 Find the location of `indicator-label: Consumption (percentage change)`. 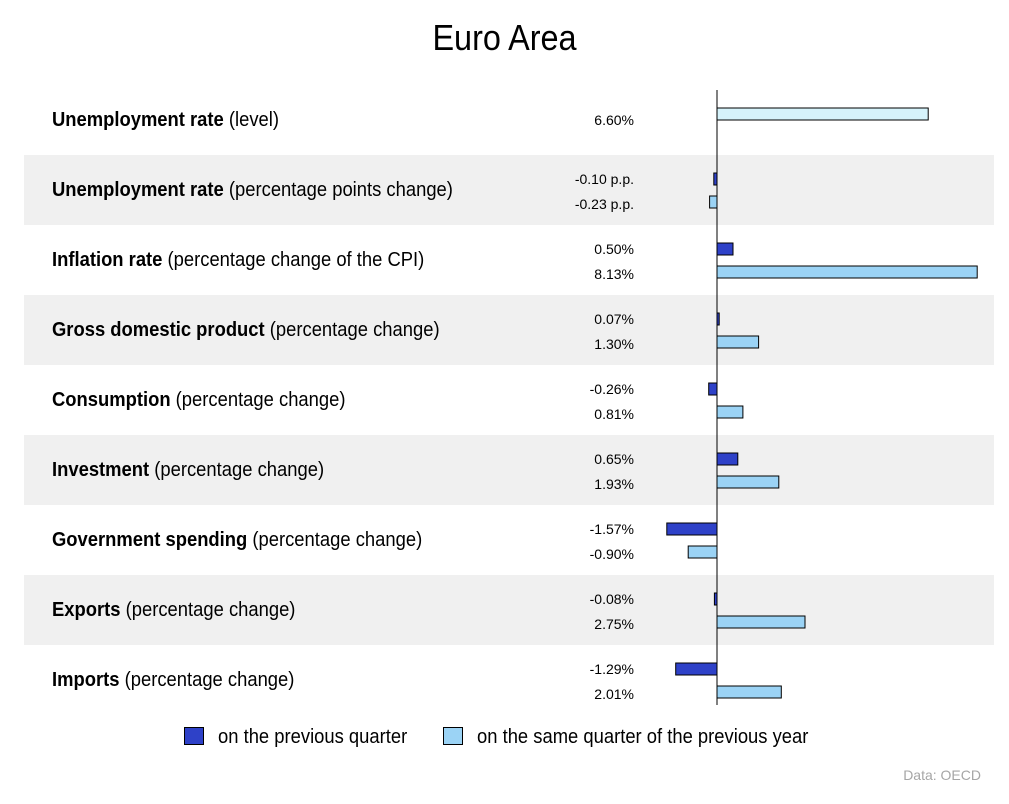

indicator-label: Consumption (percentage change) is located at coordinates (198, 400).